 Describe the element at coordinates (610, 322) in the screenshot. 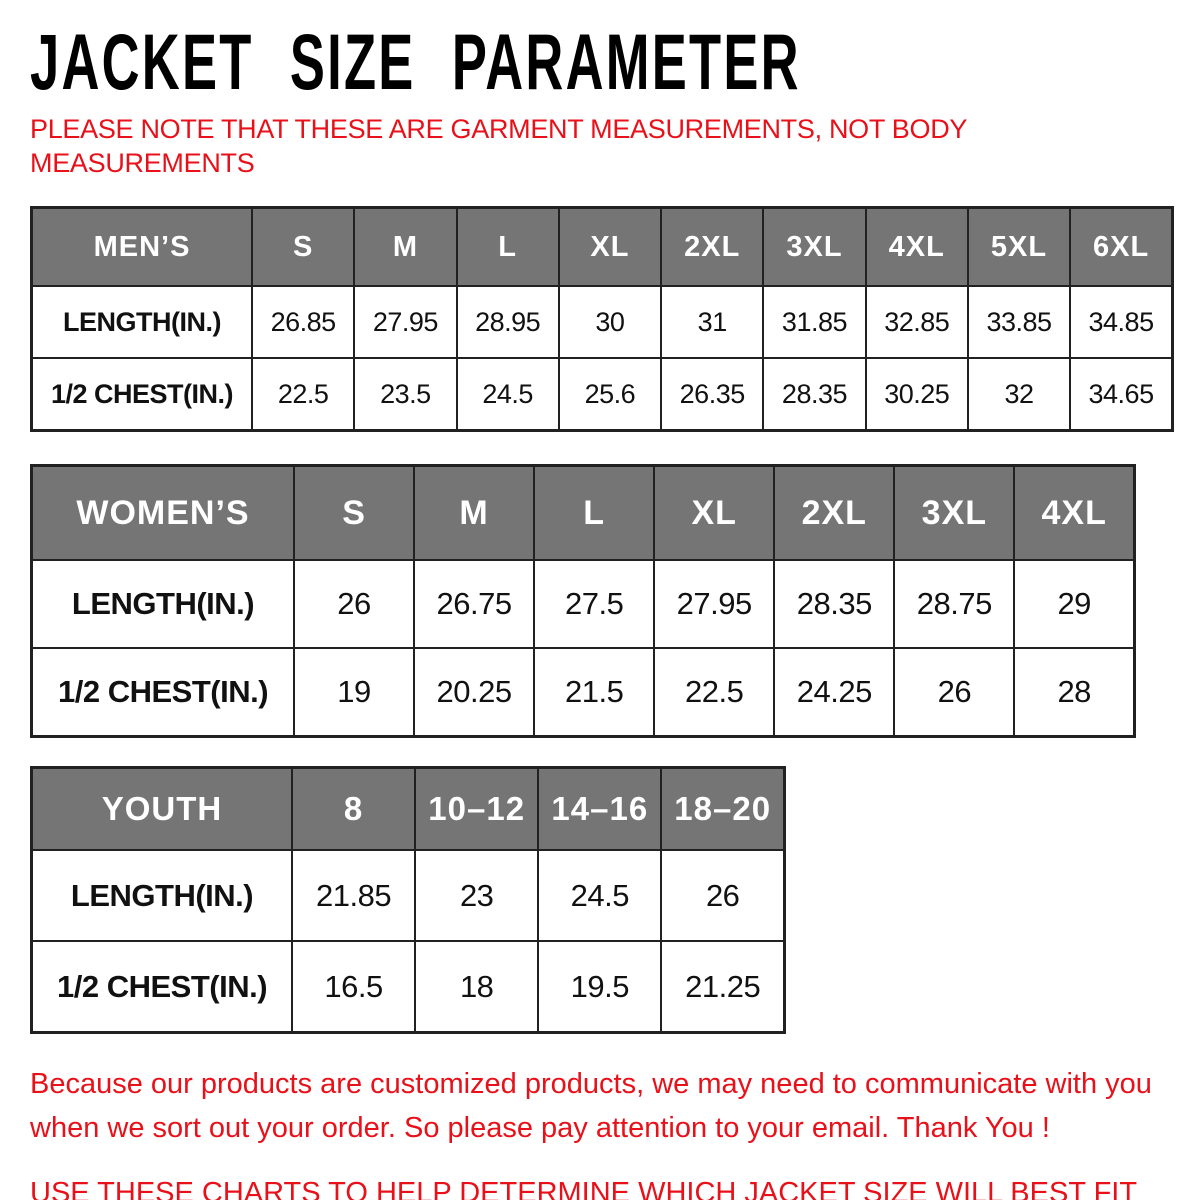

I see `value-cell: 30` at that location.